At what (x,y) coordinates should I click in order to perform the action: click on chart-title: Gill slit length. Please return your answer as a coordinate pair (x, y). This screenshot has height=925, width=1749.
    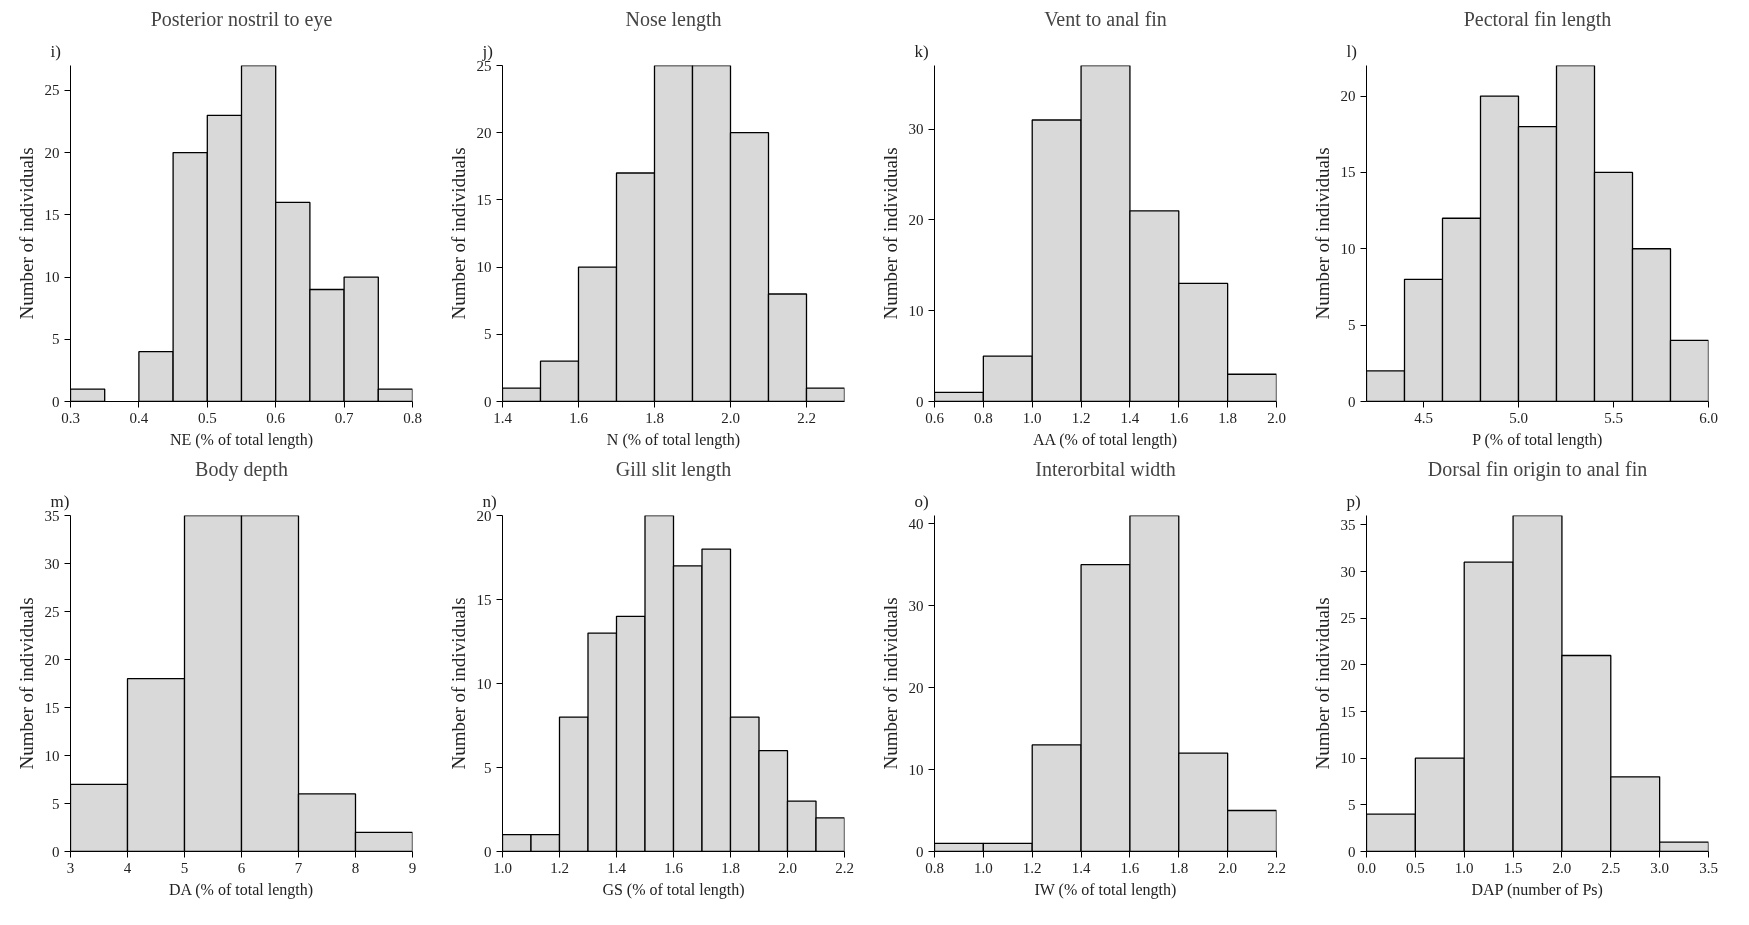
    Looking at the image, I should click on (673, 469).